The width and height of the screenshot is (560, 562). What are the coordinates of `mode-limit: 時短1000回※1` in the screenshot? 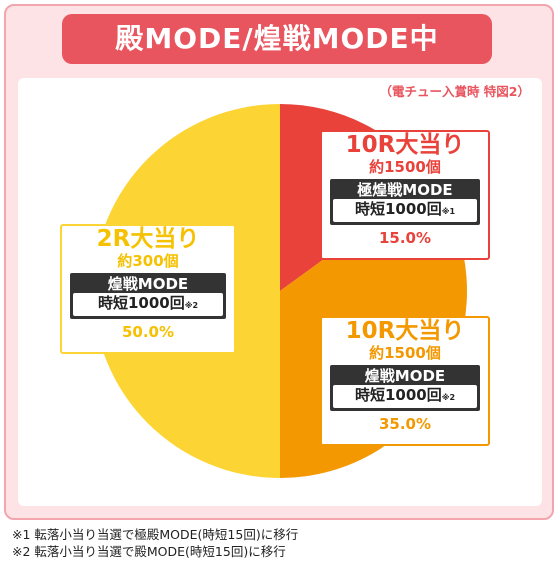 It's located at (405, 210).